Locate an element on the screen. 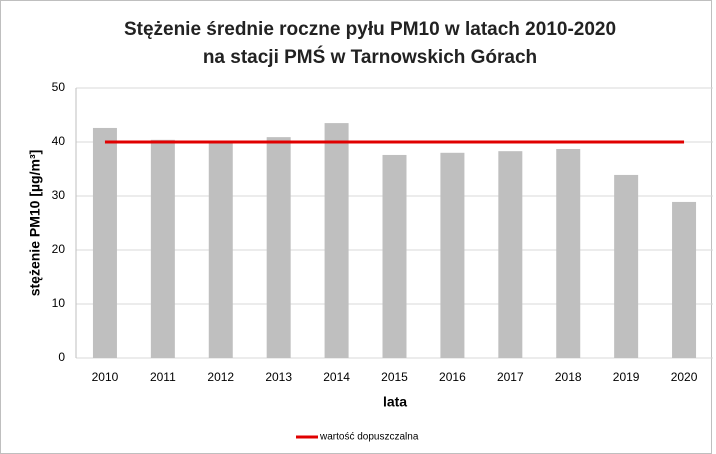 This screenshot has height=454, width=716. x-tick-label: 2015 is located at coordinates (394, 377).